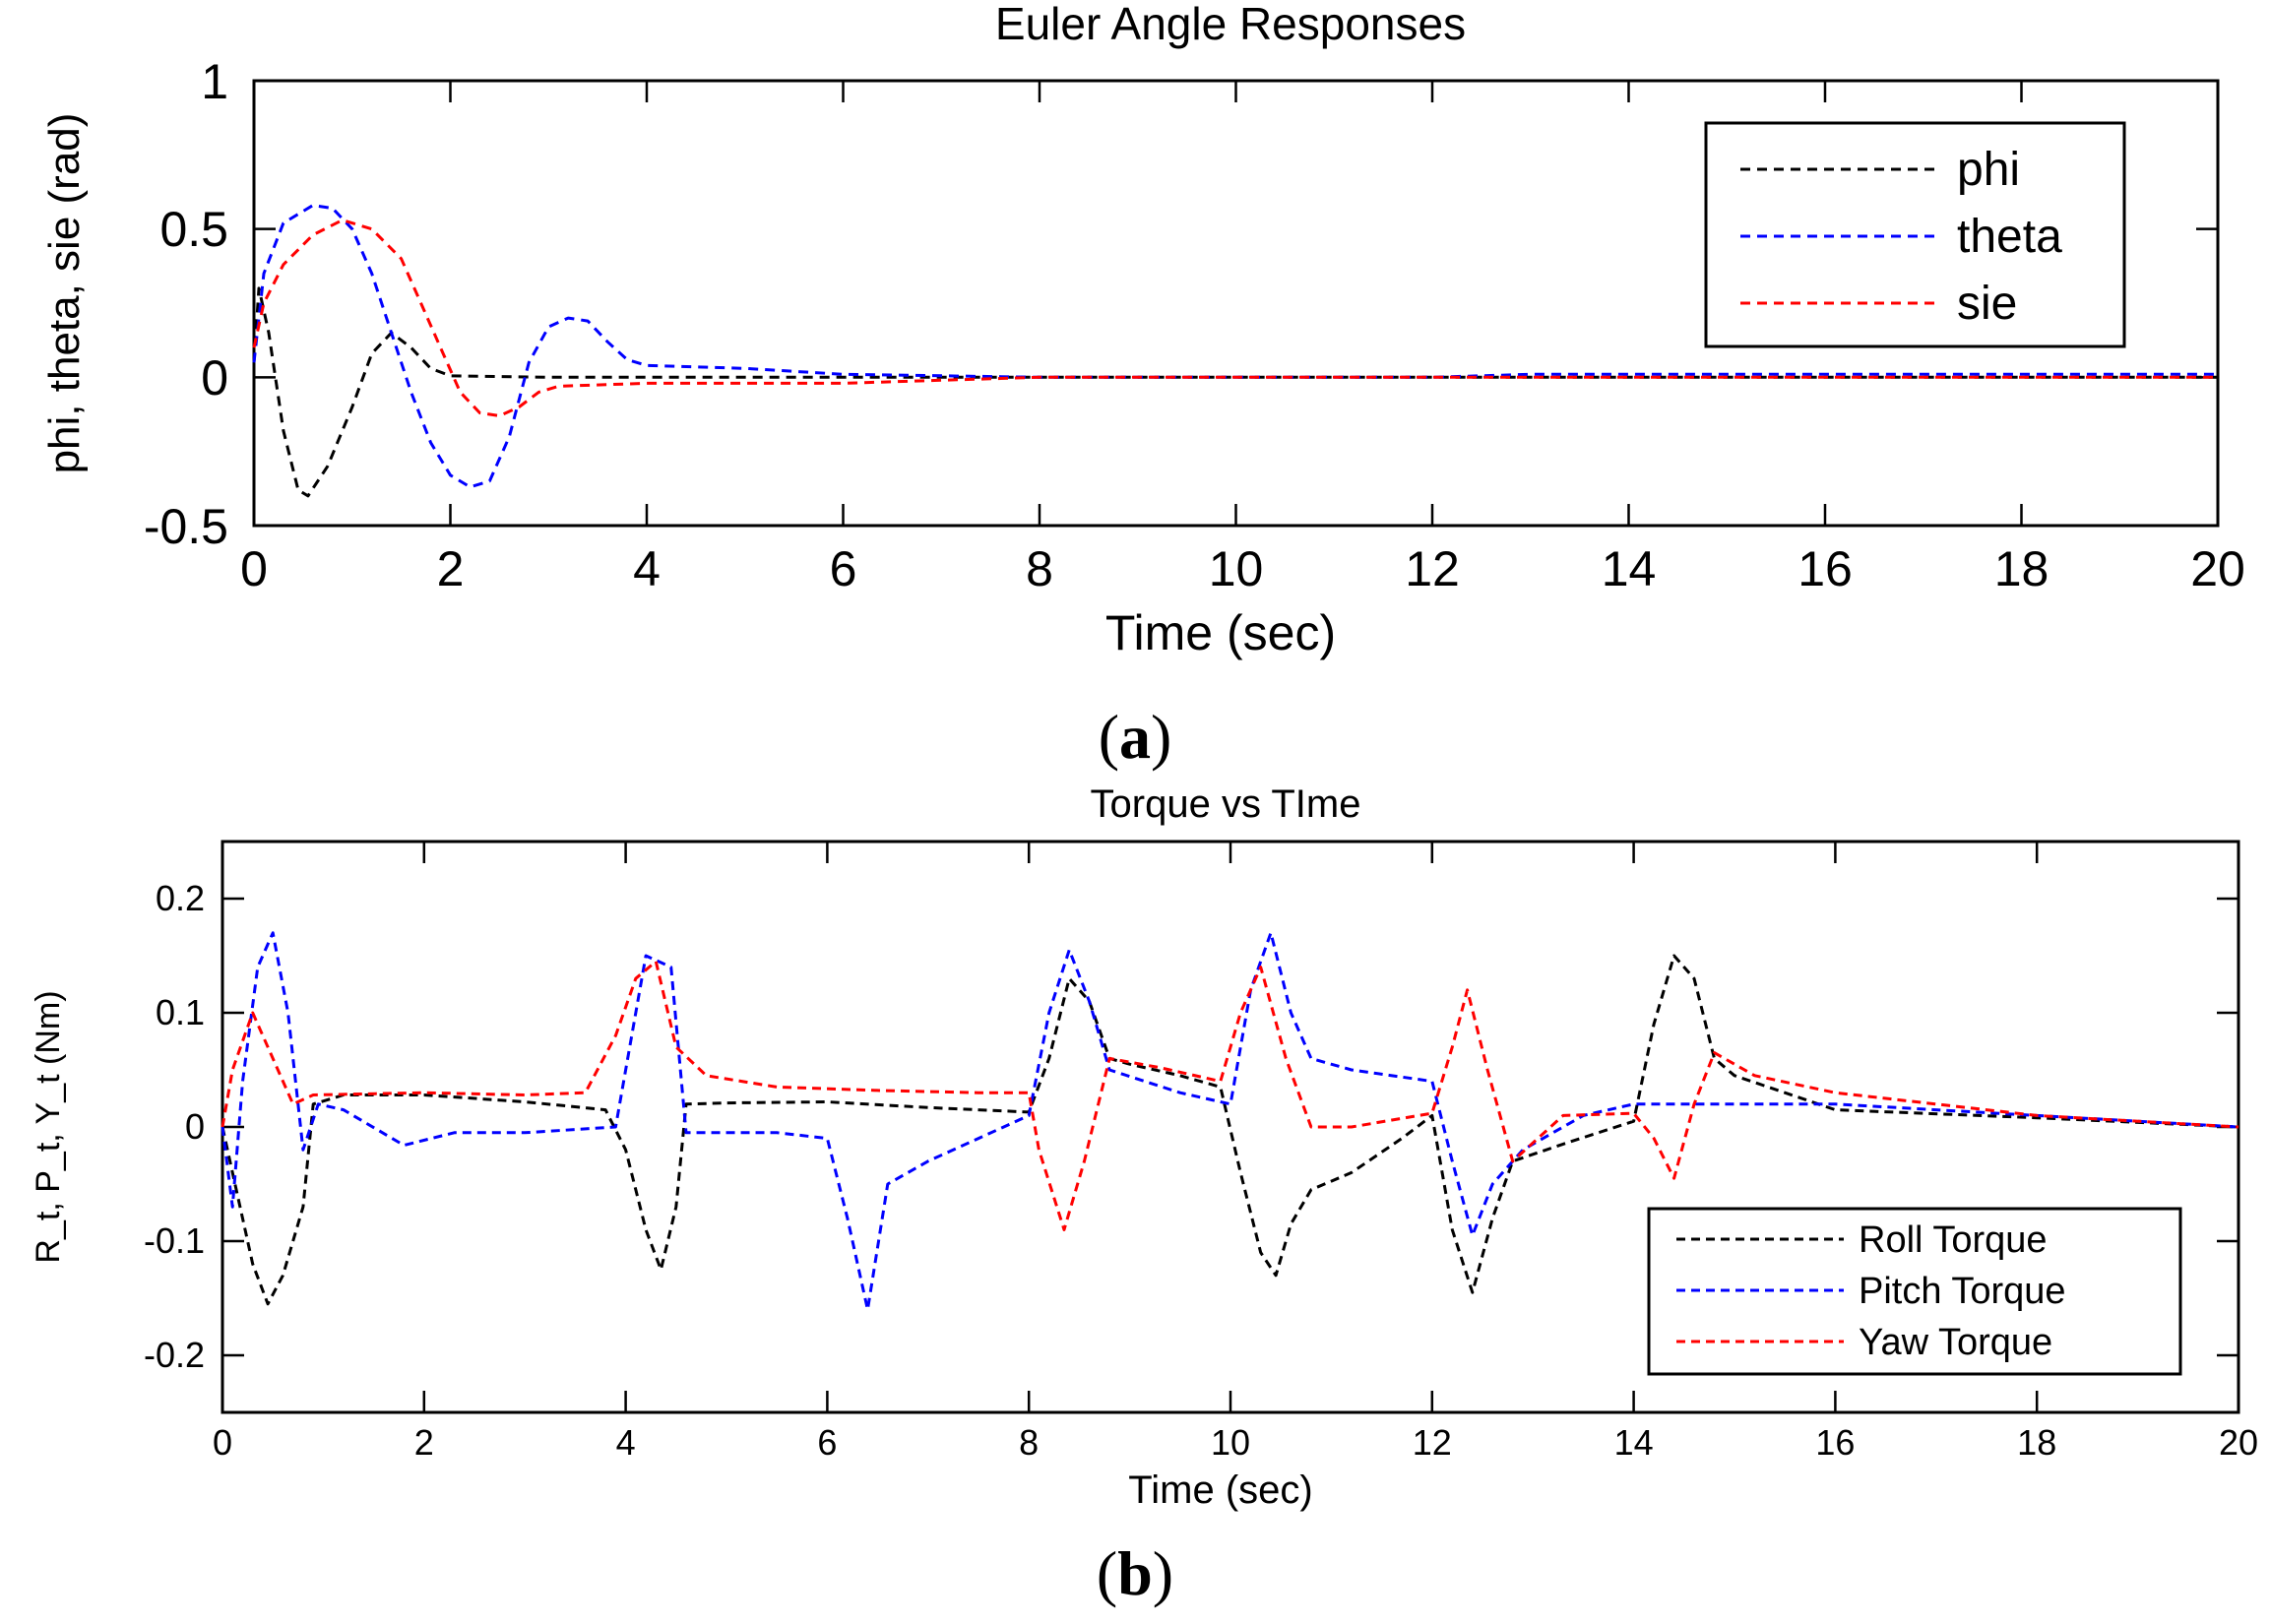 The width and height of the screenshot is (2270, 1624). I want to click on chart-a-ytick-label: 1, so click(214, 81).